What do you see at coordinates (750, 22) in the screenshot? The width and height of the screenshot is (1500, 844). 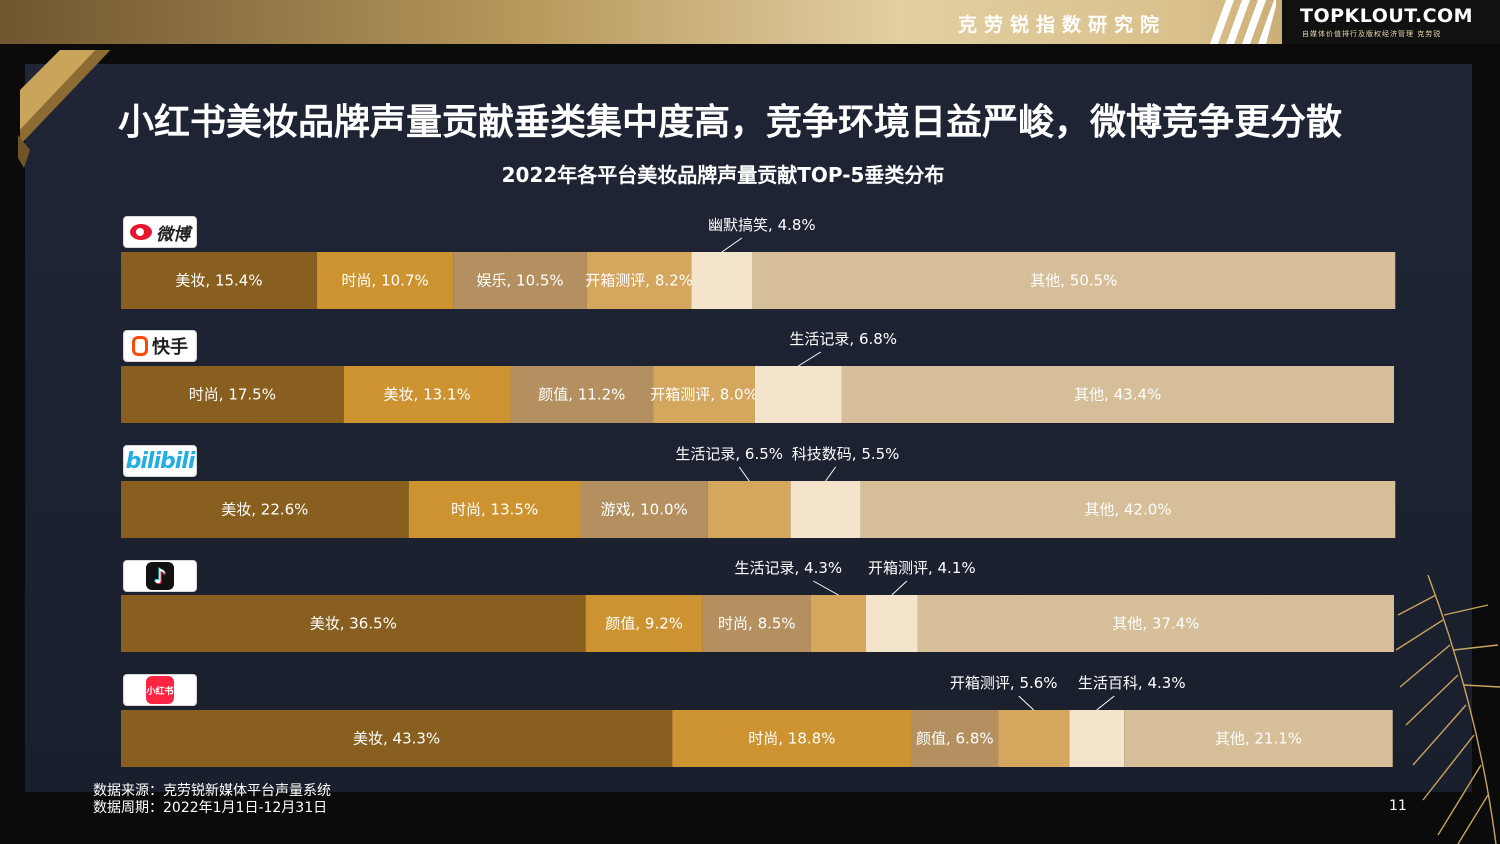 I see `top-banner: 克劳锐指数研究院 TOPKLOUT.COM 自媒体价值排行及版权经济管理 克劳锐` at bounding box center [750, 22].